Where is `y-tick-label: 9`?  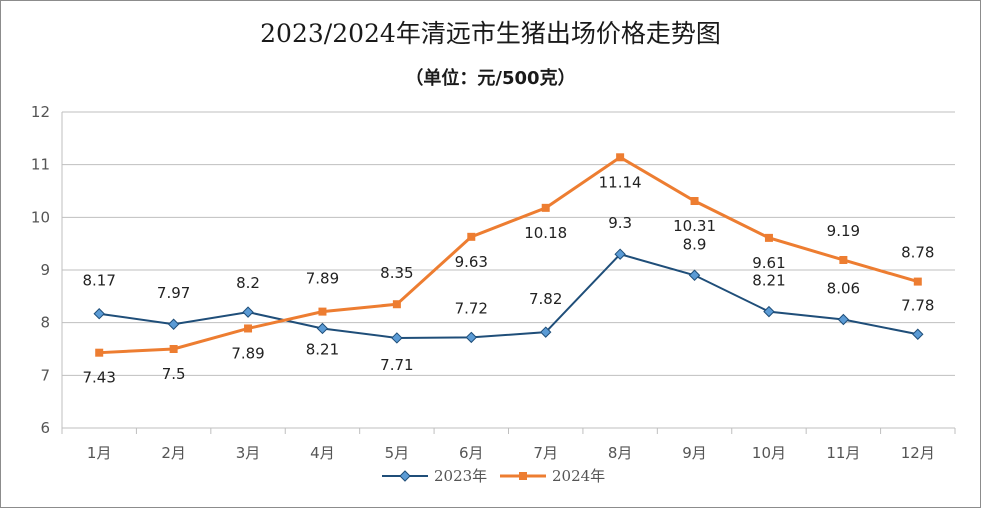
y-tick-label: 9 is located at coordinates (45, 270).